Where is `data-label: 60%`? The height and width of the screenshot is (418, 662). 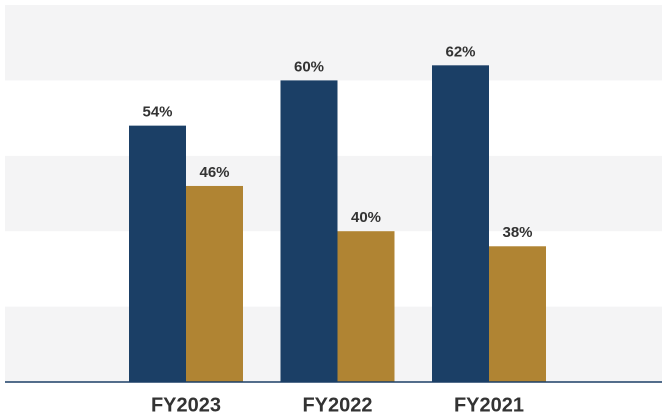
data-label: 60% is located at coordinates (309, 66).